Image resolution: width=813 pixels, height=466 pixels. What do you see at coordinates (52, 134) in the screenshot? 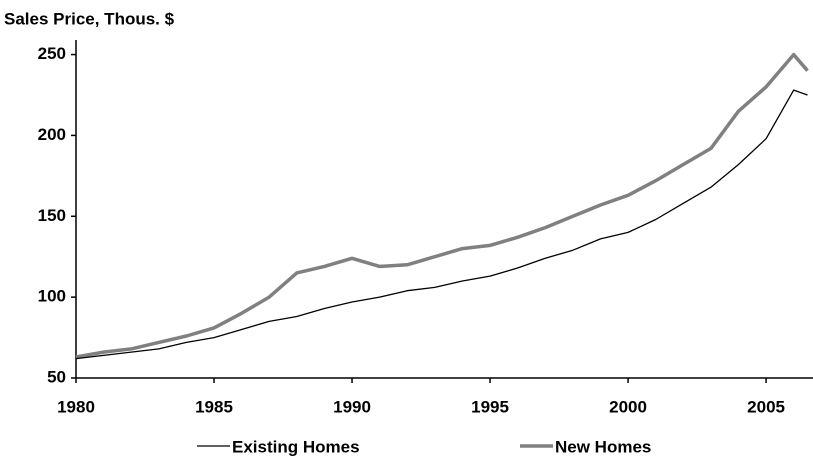
I see `y-tick-label: 200` at bounding box center [52, 134].